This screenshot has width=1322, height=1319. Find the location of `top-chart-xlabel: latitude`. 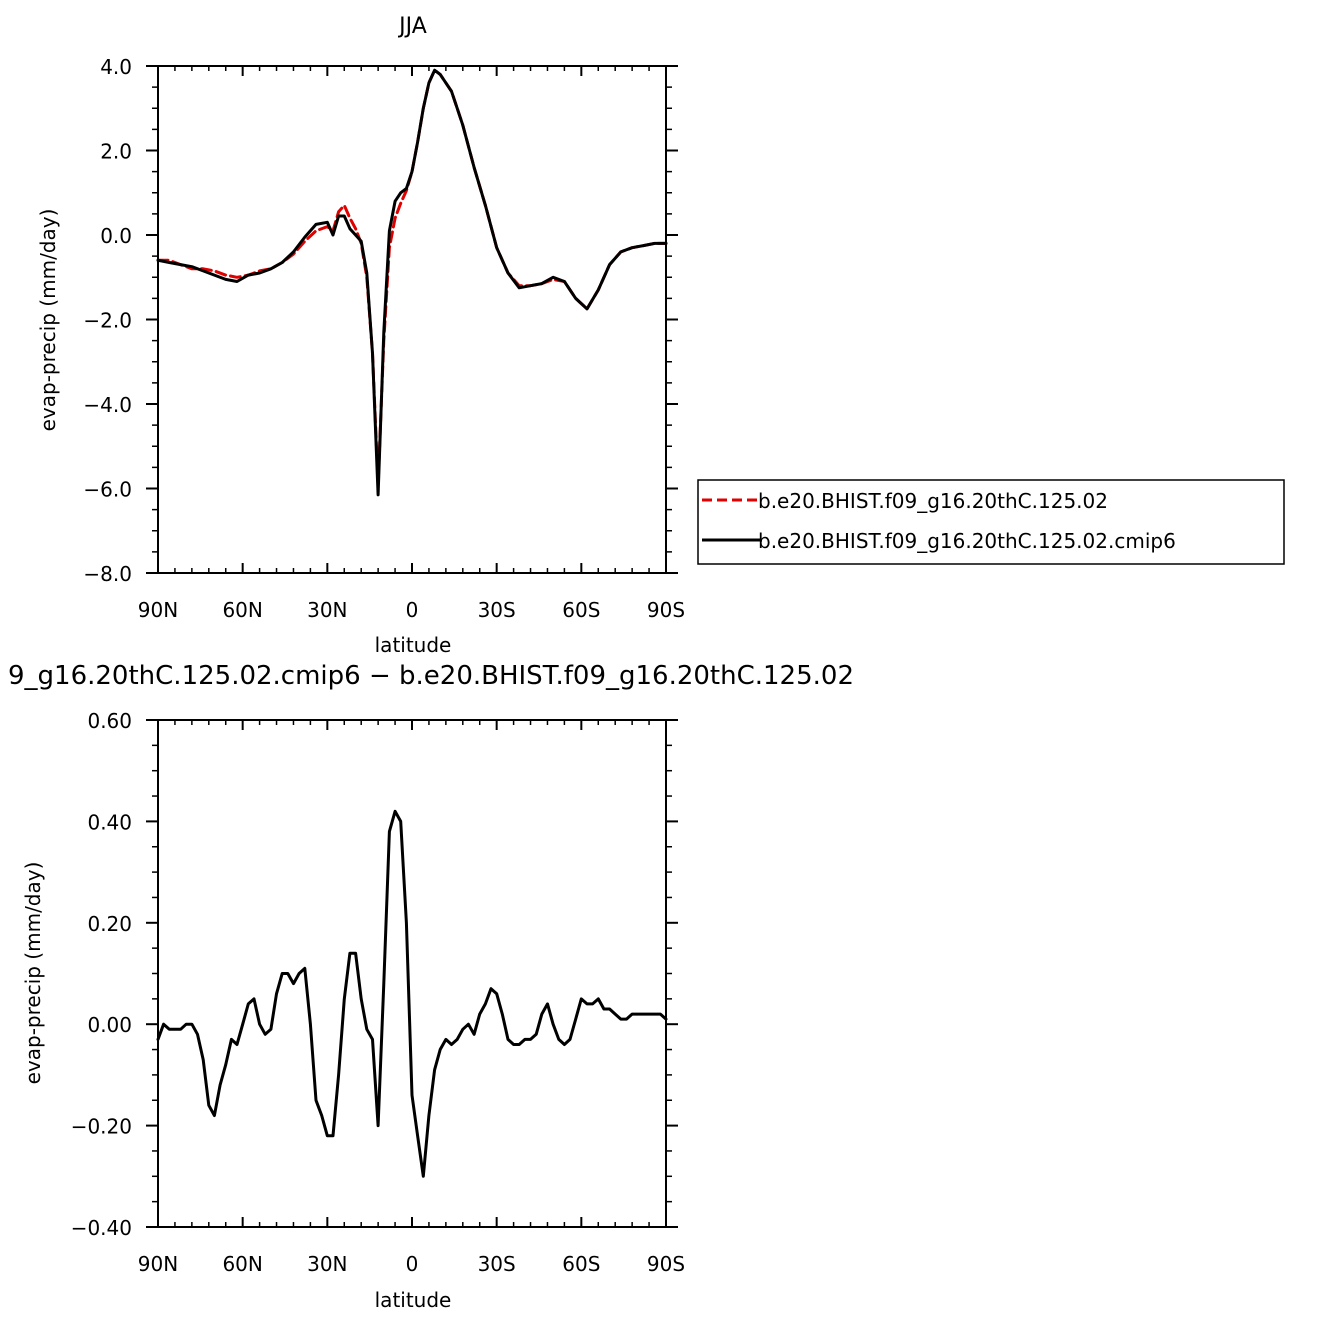

top-chart-xlabel: latitude is located at coordinates (413, 645).